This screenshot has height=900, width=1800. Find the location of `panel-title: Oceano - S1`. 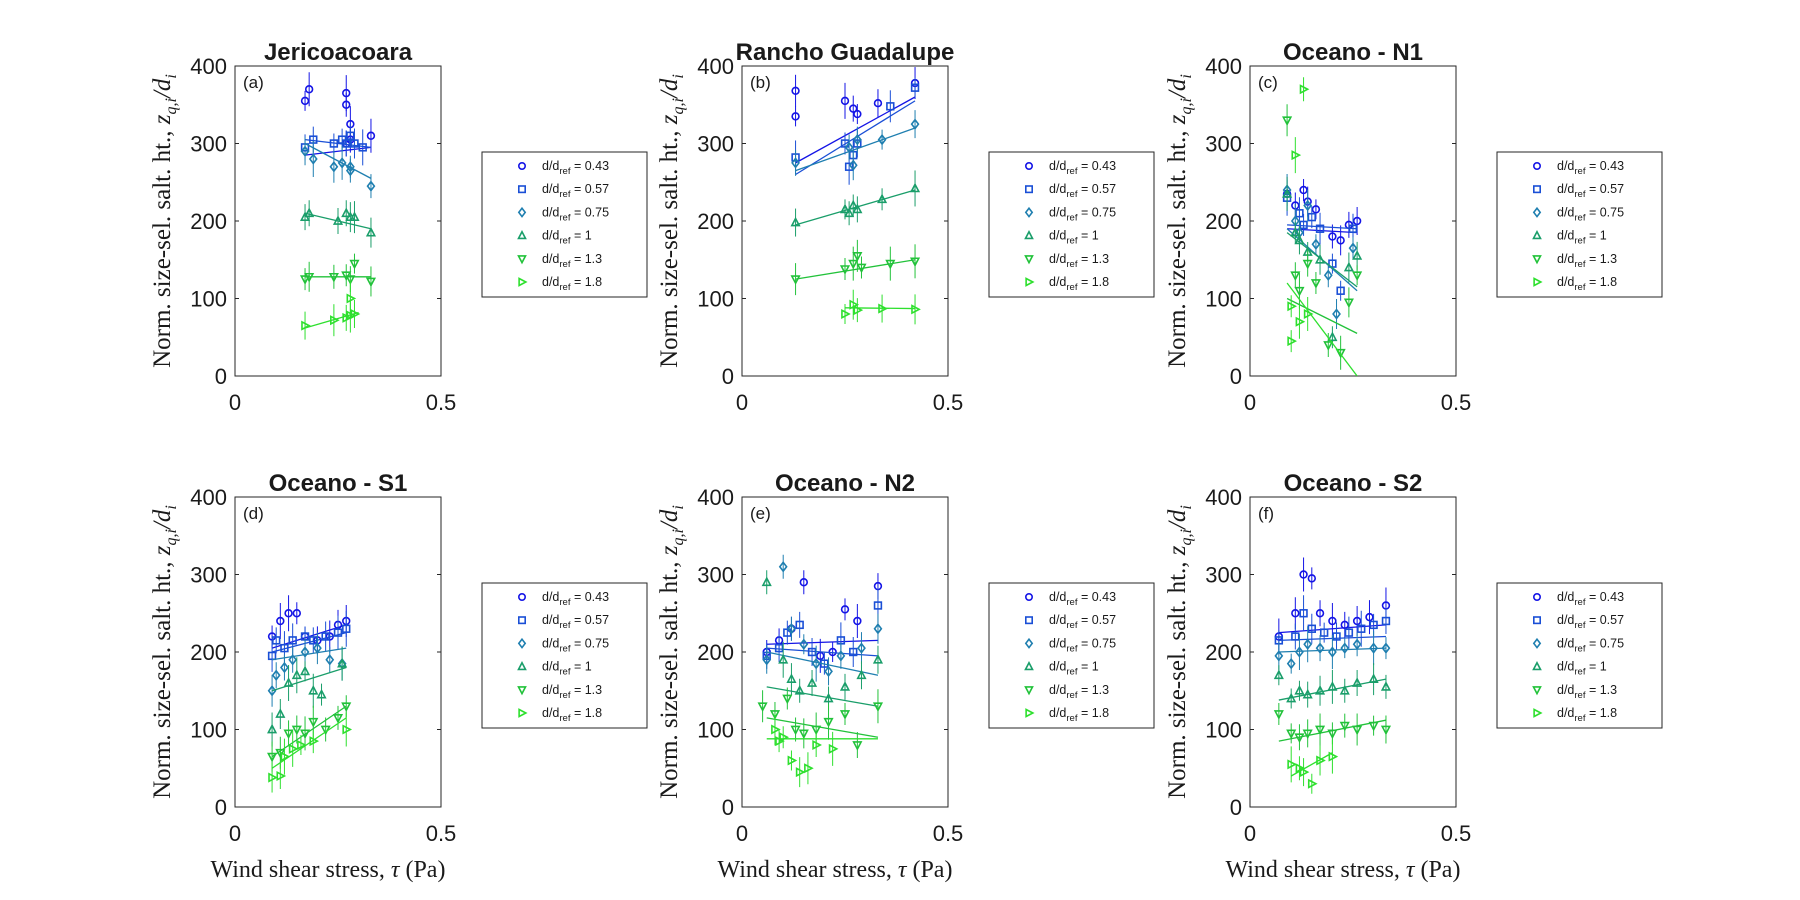

panel-title: Oceano - S1 is located at coordinates (338, 483).